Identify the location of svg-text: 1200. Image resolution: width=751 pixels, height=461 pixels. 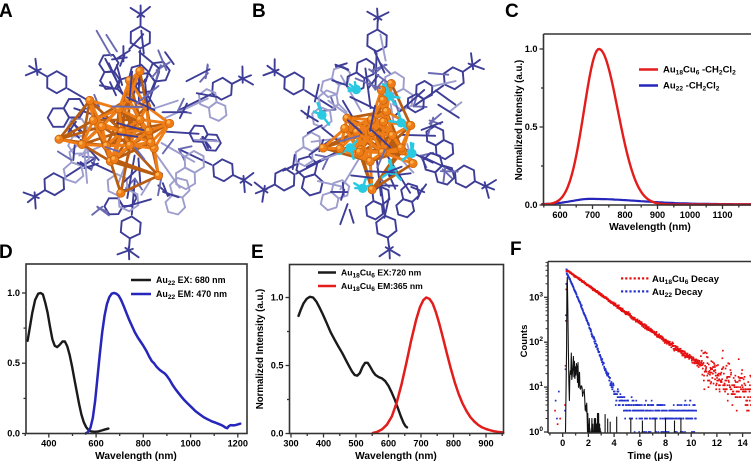
(238, 444).